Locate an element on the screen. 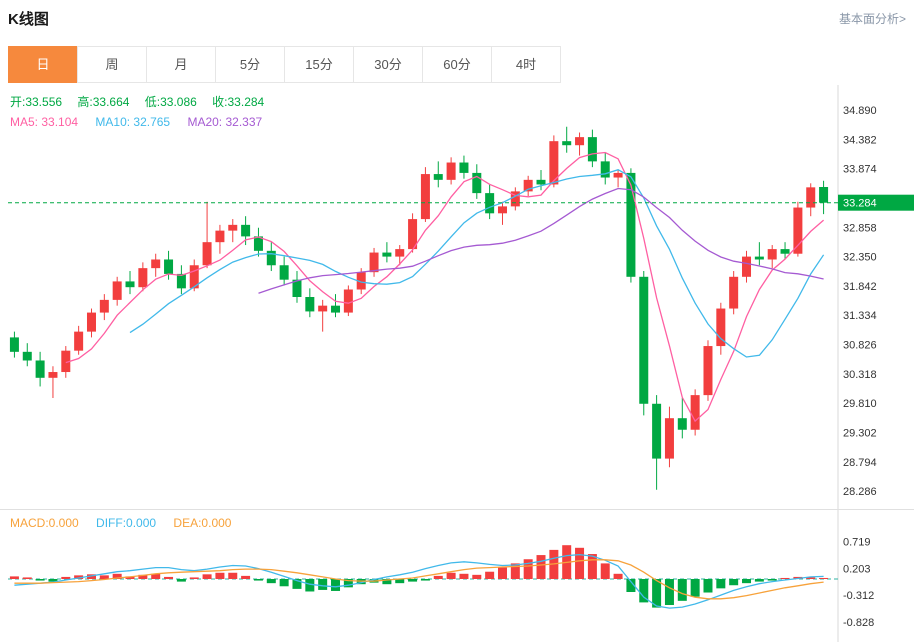  ma20-value: MA20: 32.337 is located at coordinates (225, 122).